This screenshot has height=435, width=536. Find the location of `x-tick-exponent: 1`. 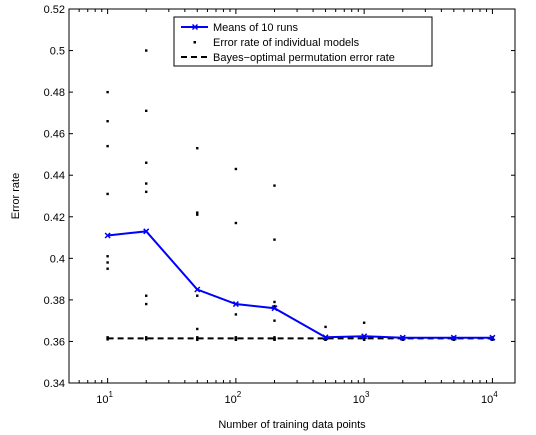

x-tick-exponent: 1 is located at coordinates (111, 394).